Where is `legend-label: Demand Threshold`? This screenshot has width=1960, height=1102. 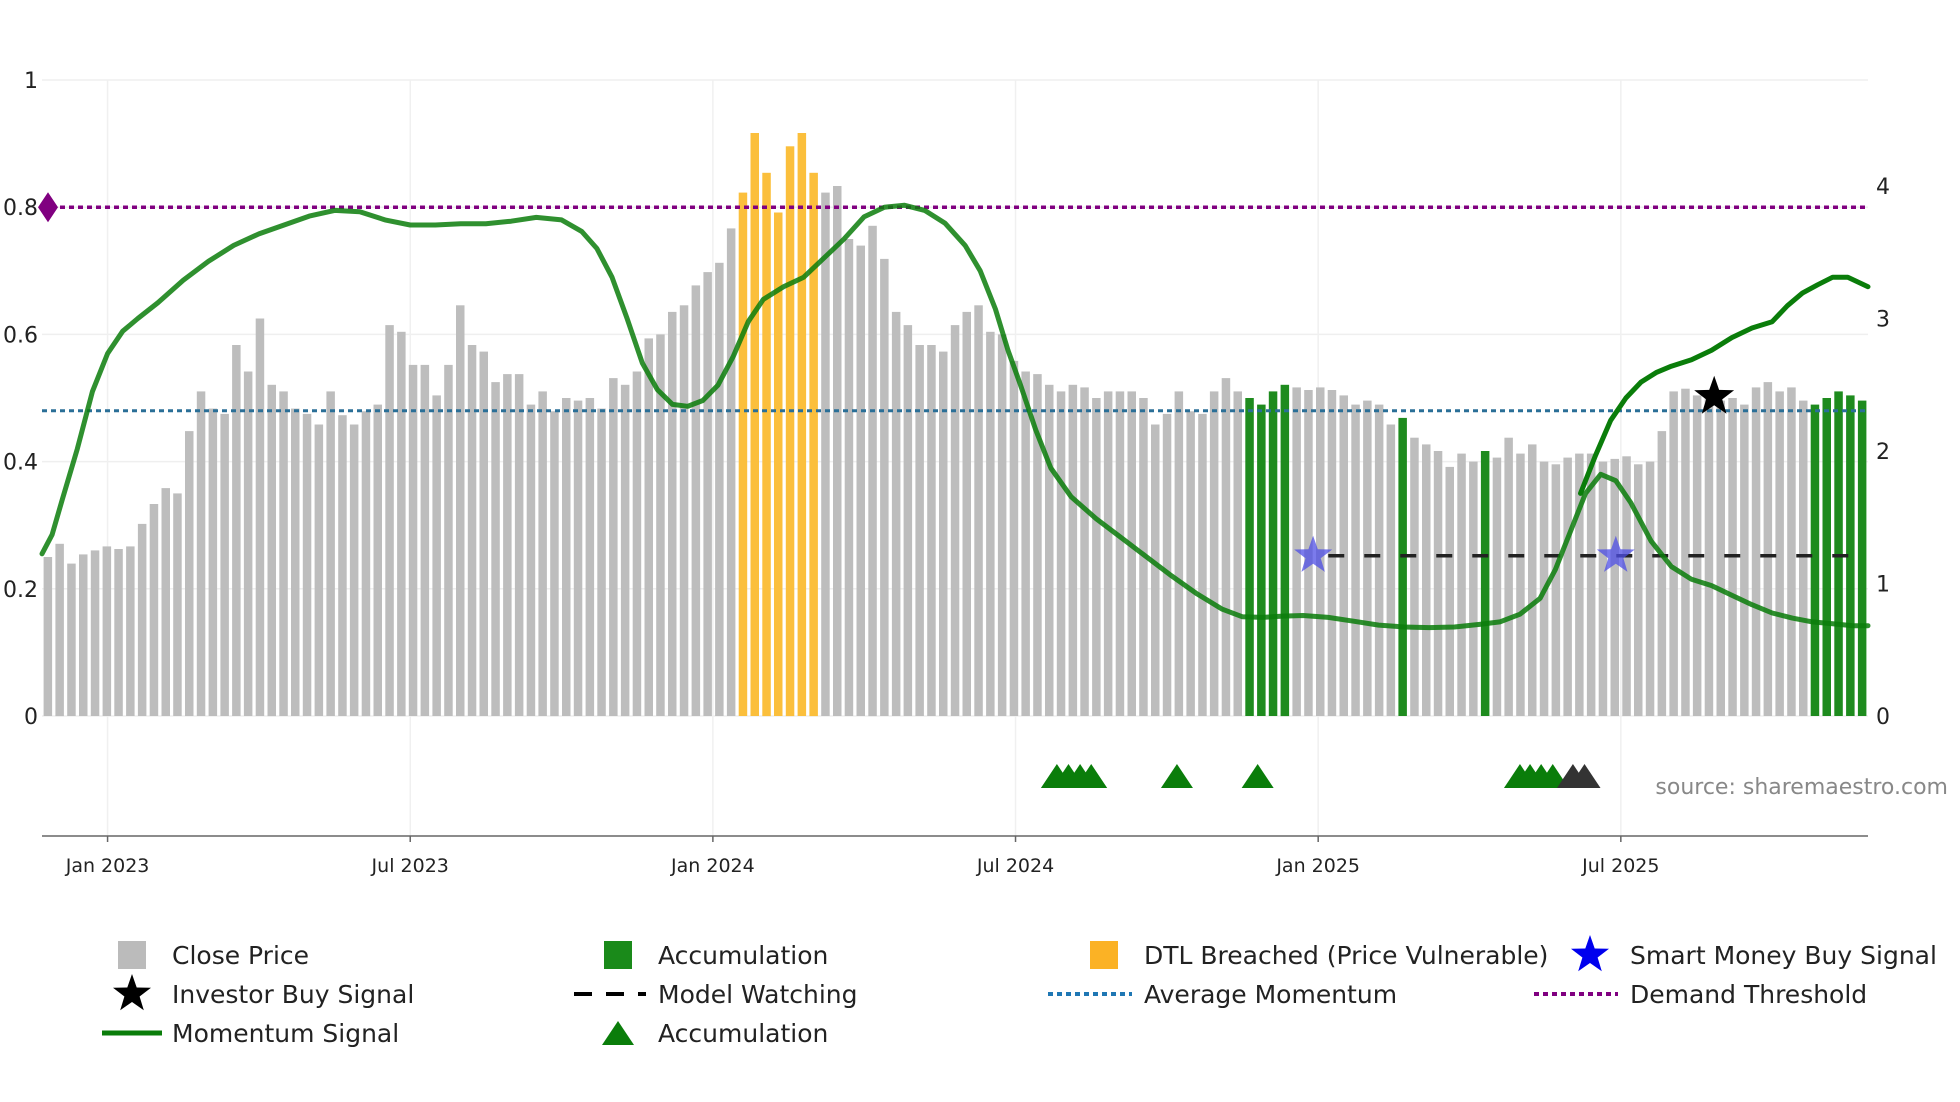
legend-label: Demand Threshold is located at coordinates (1748, 994).